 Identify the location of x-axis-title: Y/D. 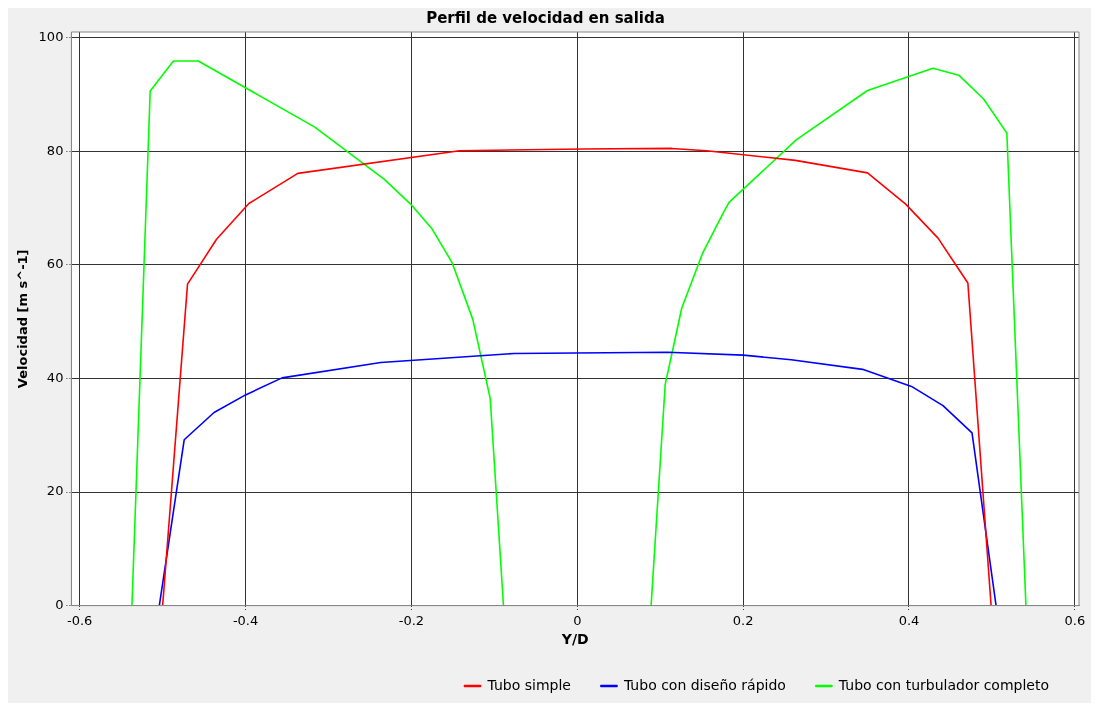
(574, 639).